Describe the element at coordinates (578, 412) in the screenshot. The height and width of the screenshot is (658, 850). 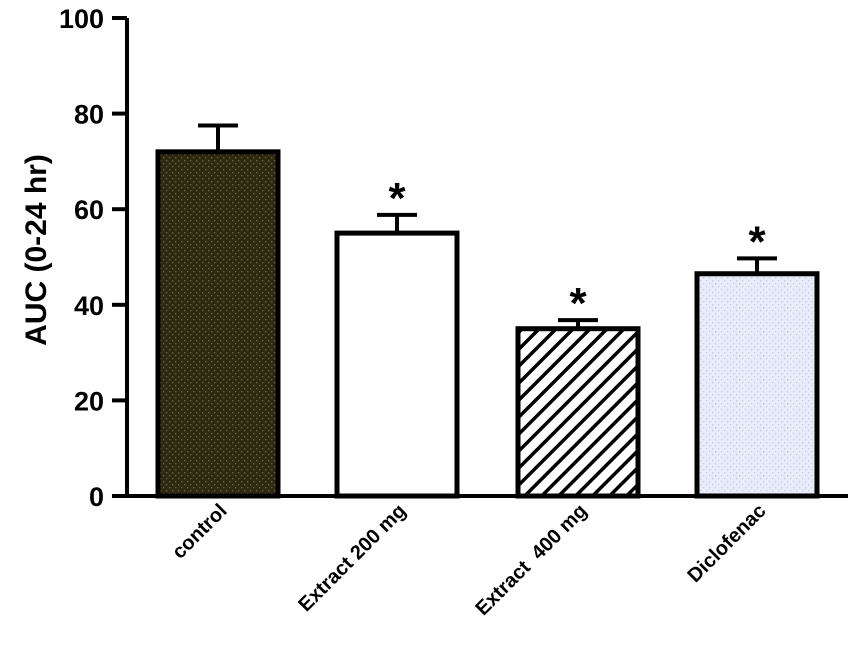
I see `bar-extract-400-mg` at that location.